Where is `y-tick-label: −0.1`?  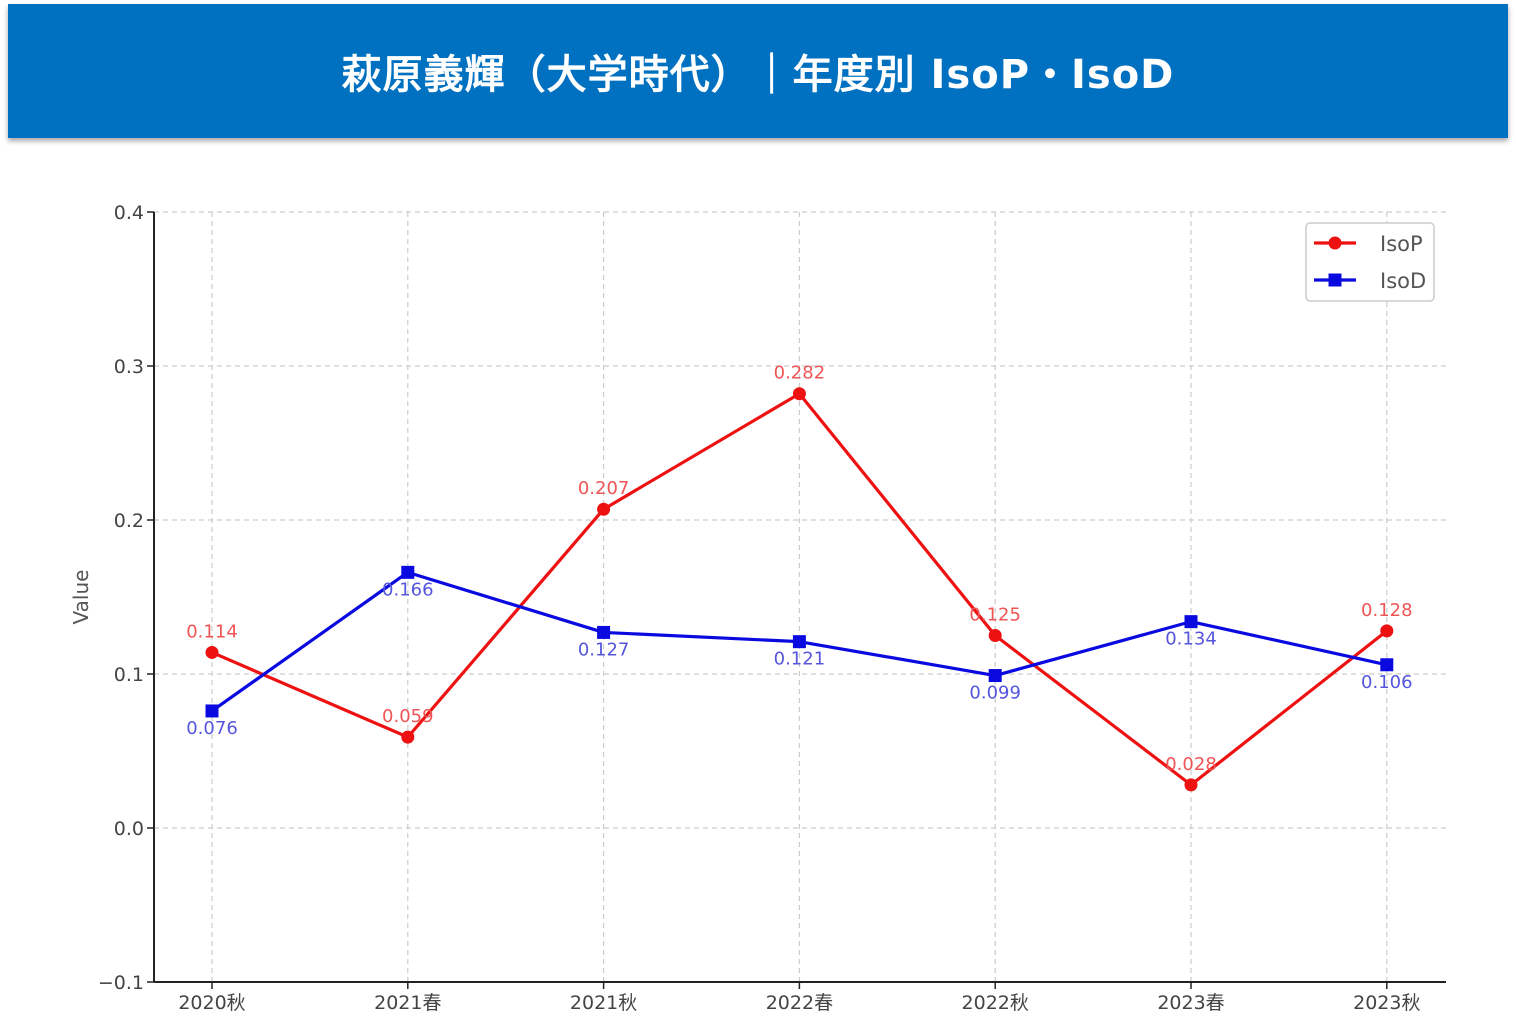 y-tick-label: −0.1 is located at coordinates (121, 983).